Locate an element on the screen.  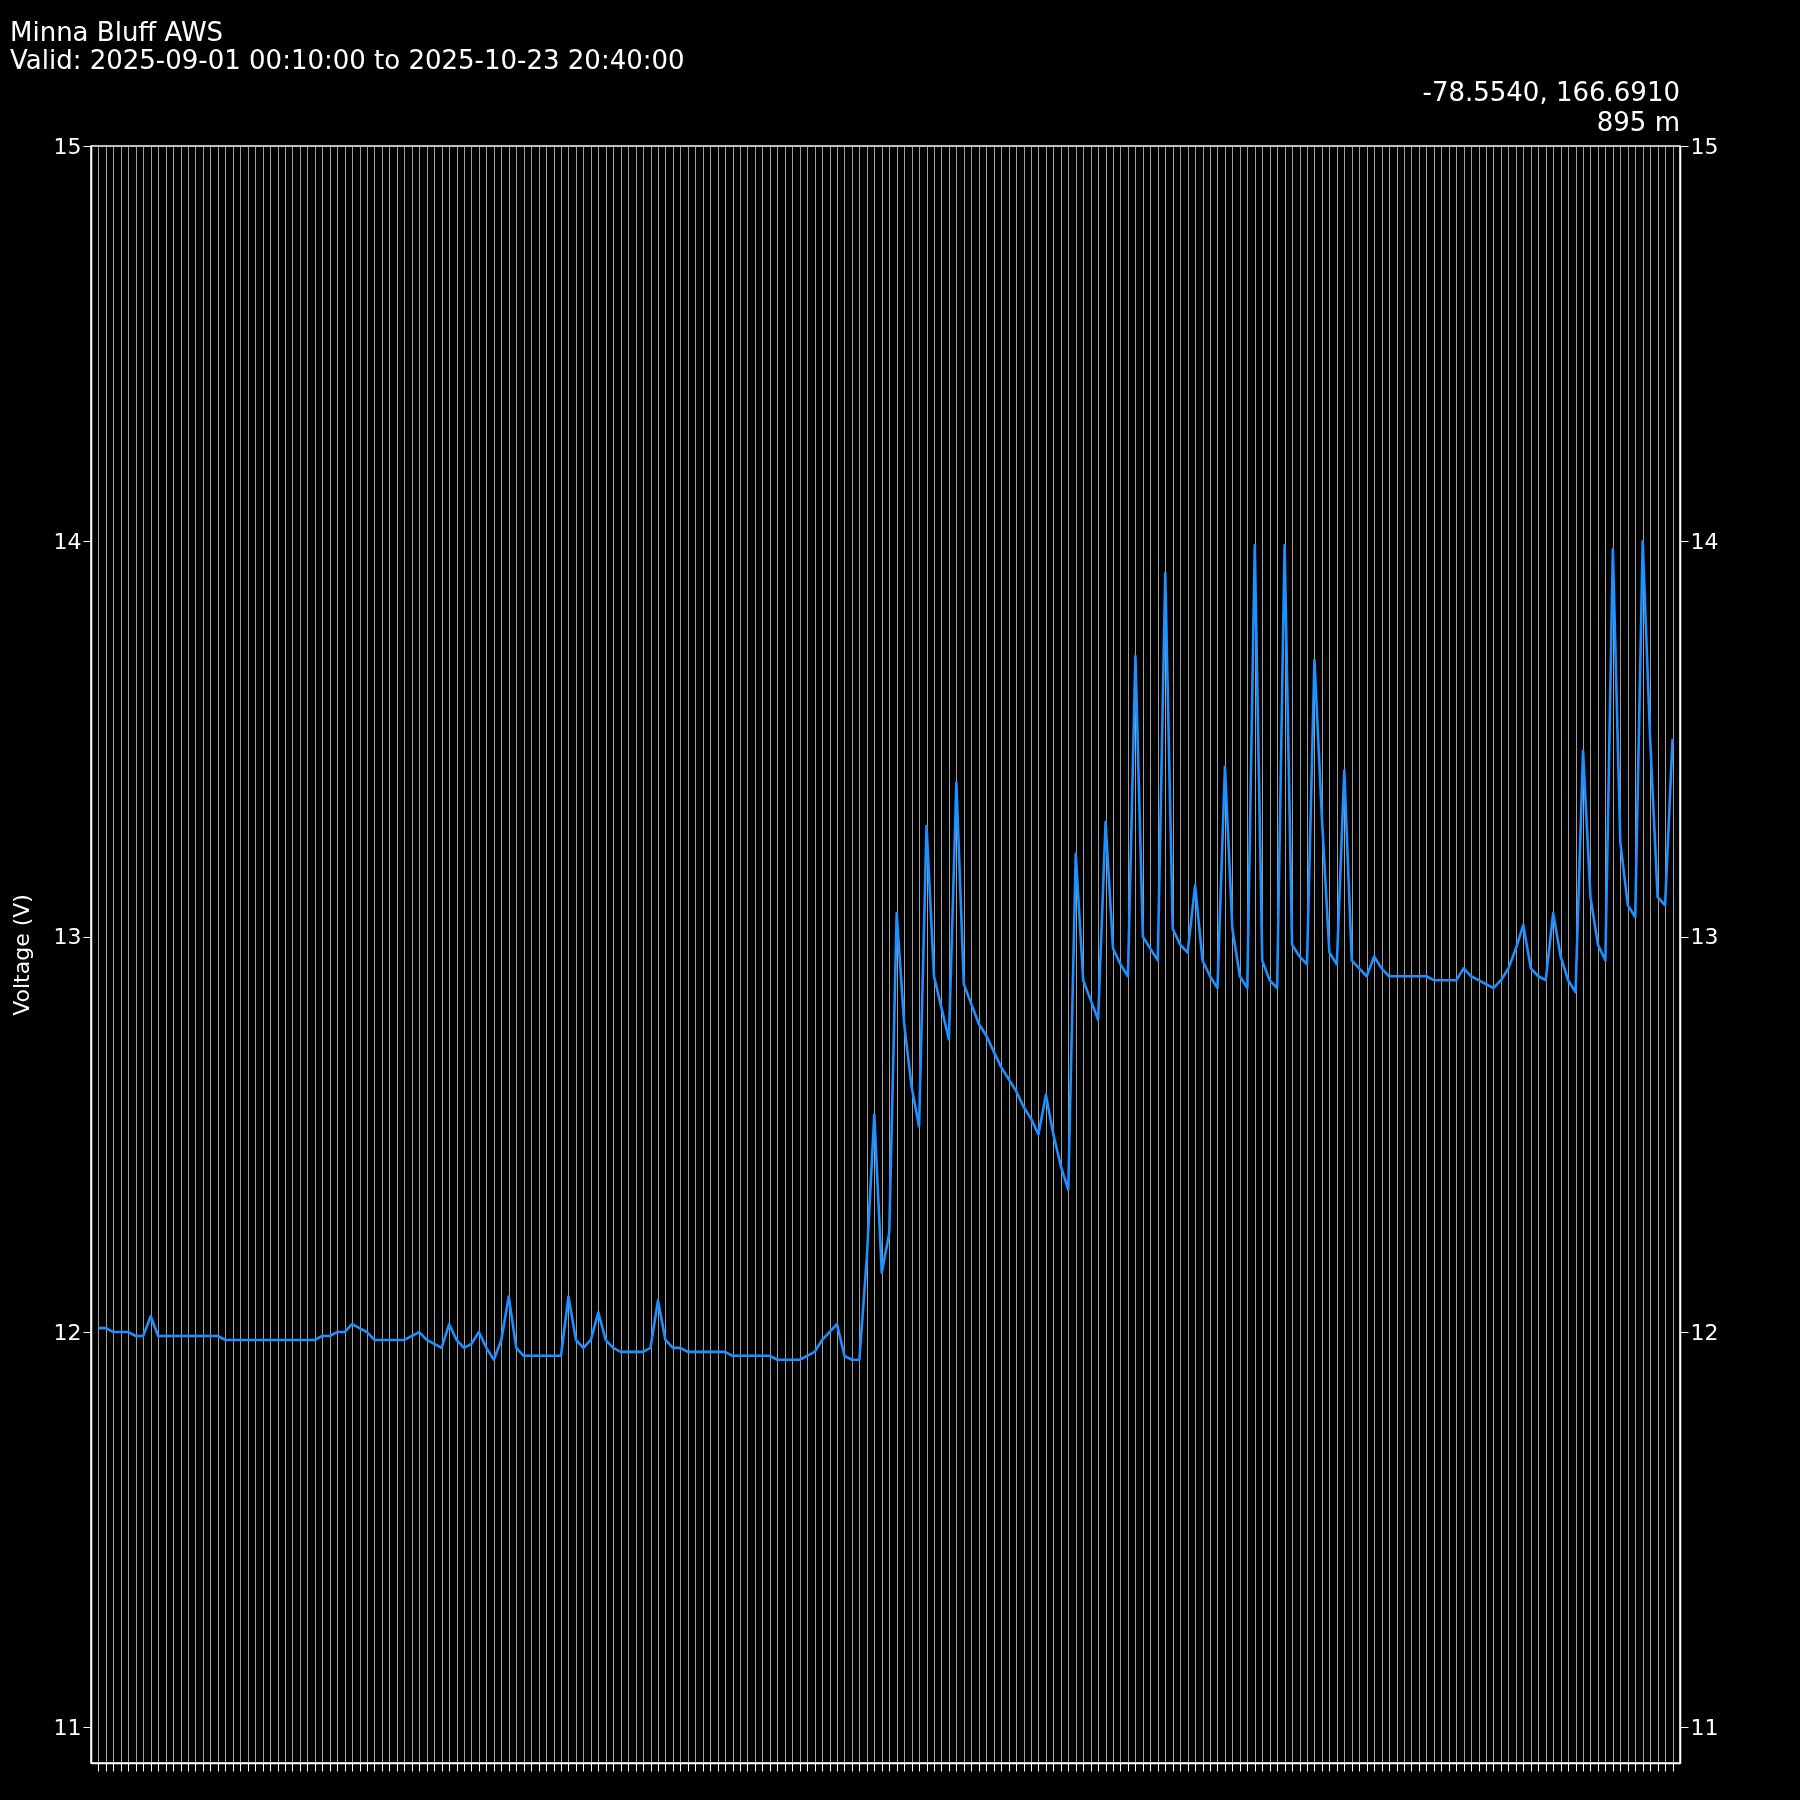
y-tick-label: 13 is located at coordinates (67, 937).